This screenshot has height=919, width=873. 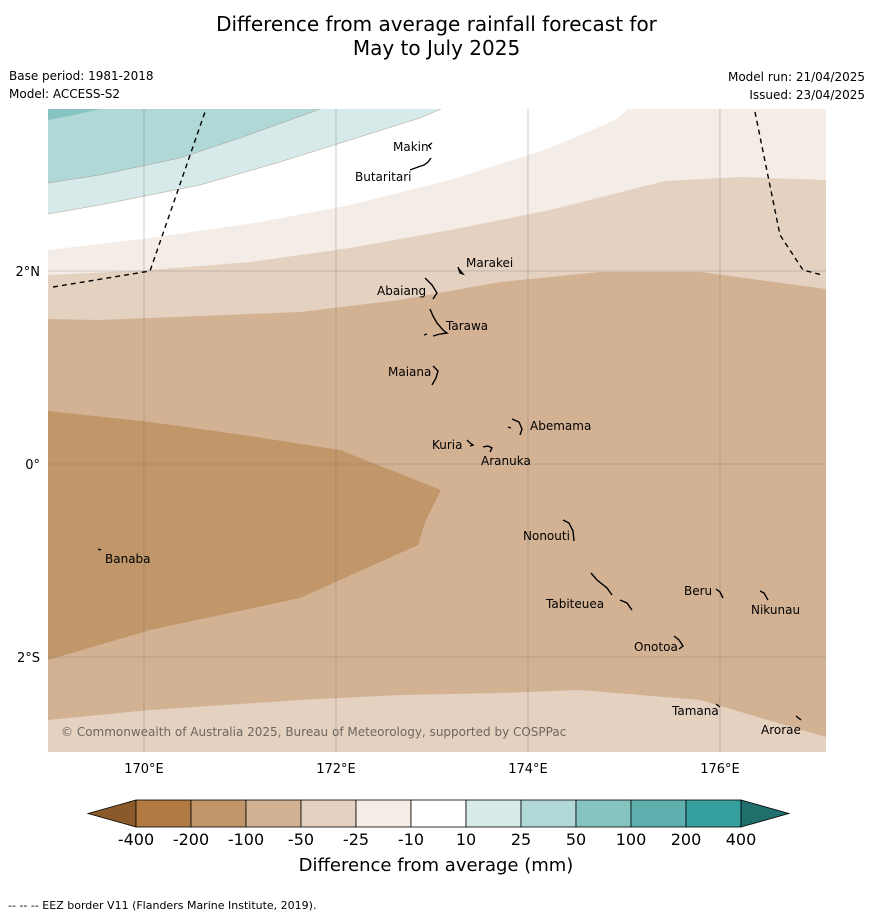 I want to click on legend-tick-label: 200, so click(x=686, y=839).